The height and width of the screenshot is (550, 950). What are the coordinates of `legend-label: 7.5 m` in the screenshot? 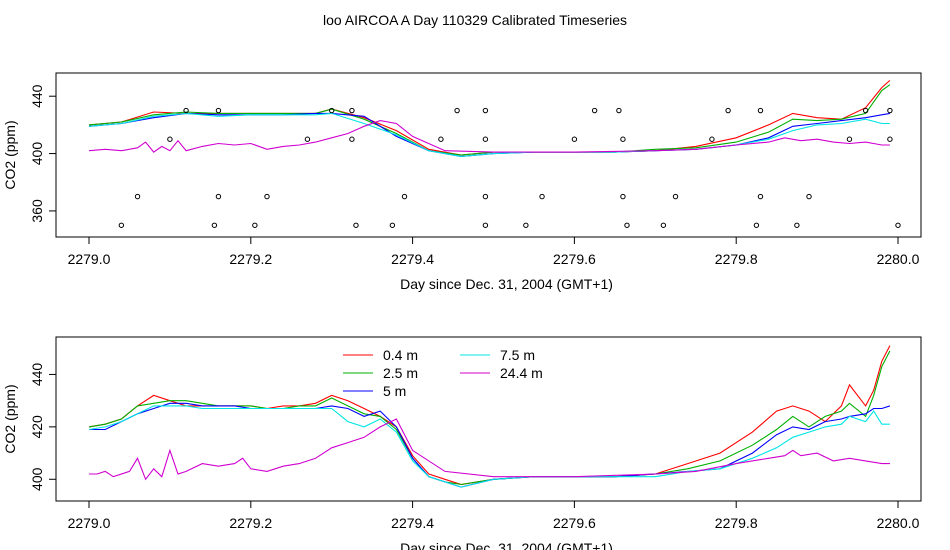 It's located at (517, 355).